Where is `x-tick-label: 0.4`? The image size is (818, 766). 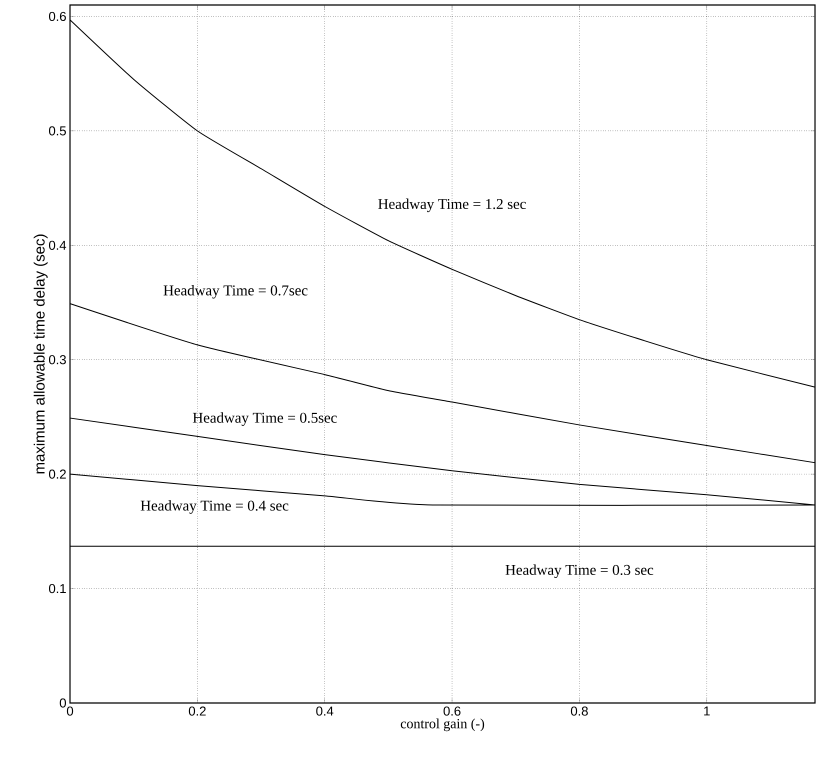
x-tick-label: 0.4 is located at coordinates (325, 711).